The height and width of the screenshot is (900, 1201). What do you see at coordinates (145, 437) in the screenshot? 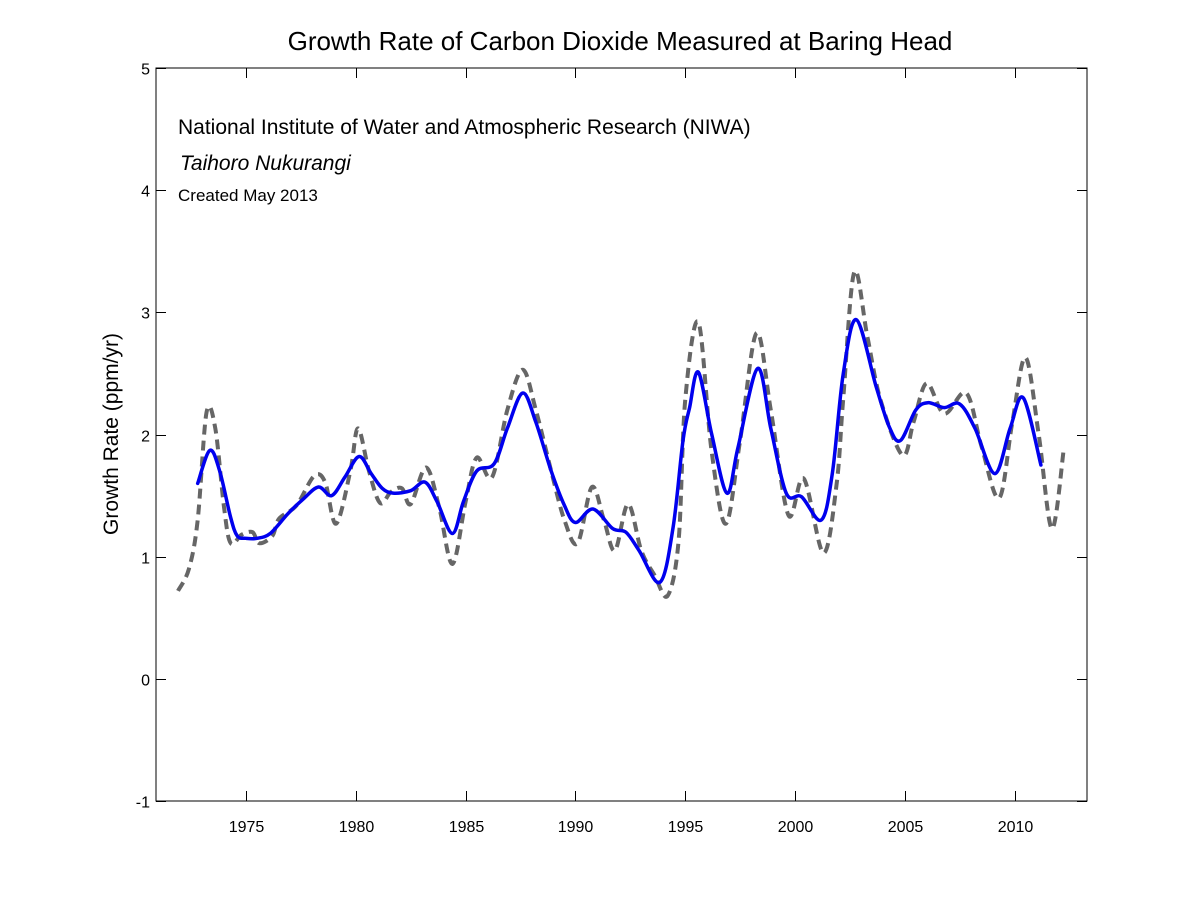
I see `y-tick-label: 2` at bounding box center [145, 437].